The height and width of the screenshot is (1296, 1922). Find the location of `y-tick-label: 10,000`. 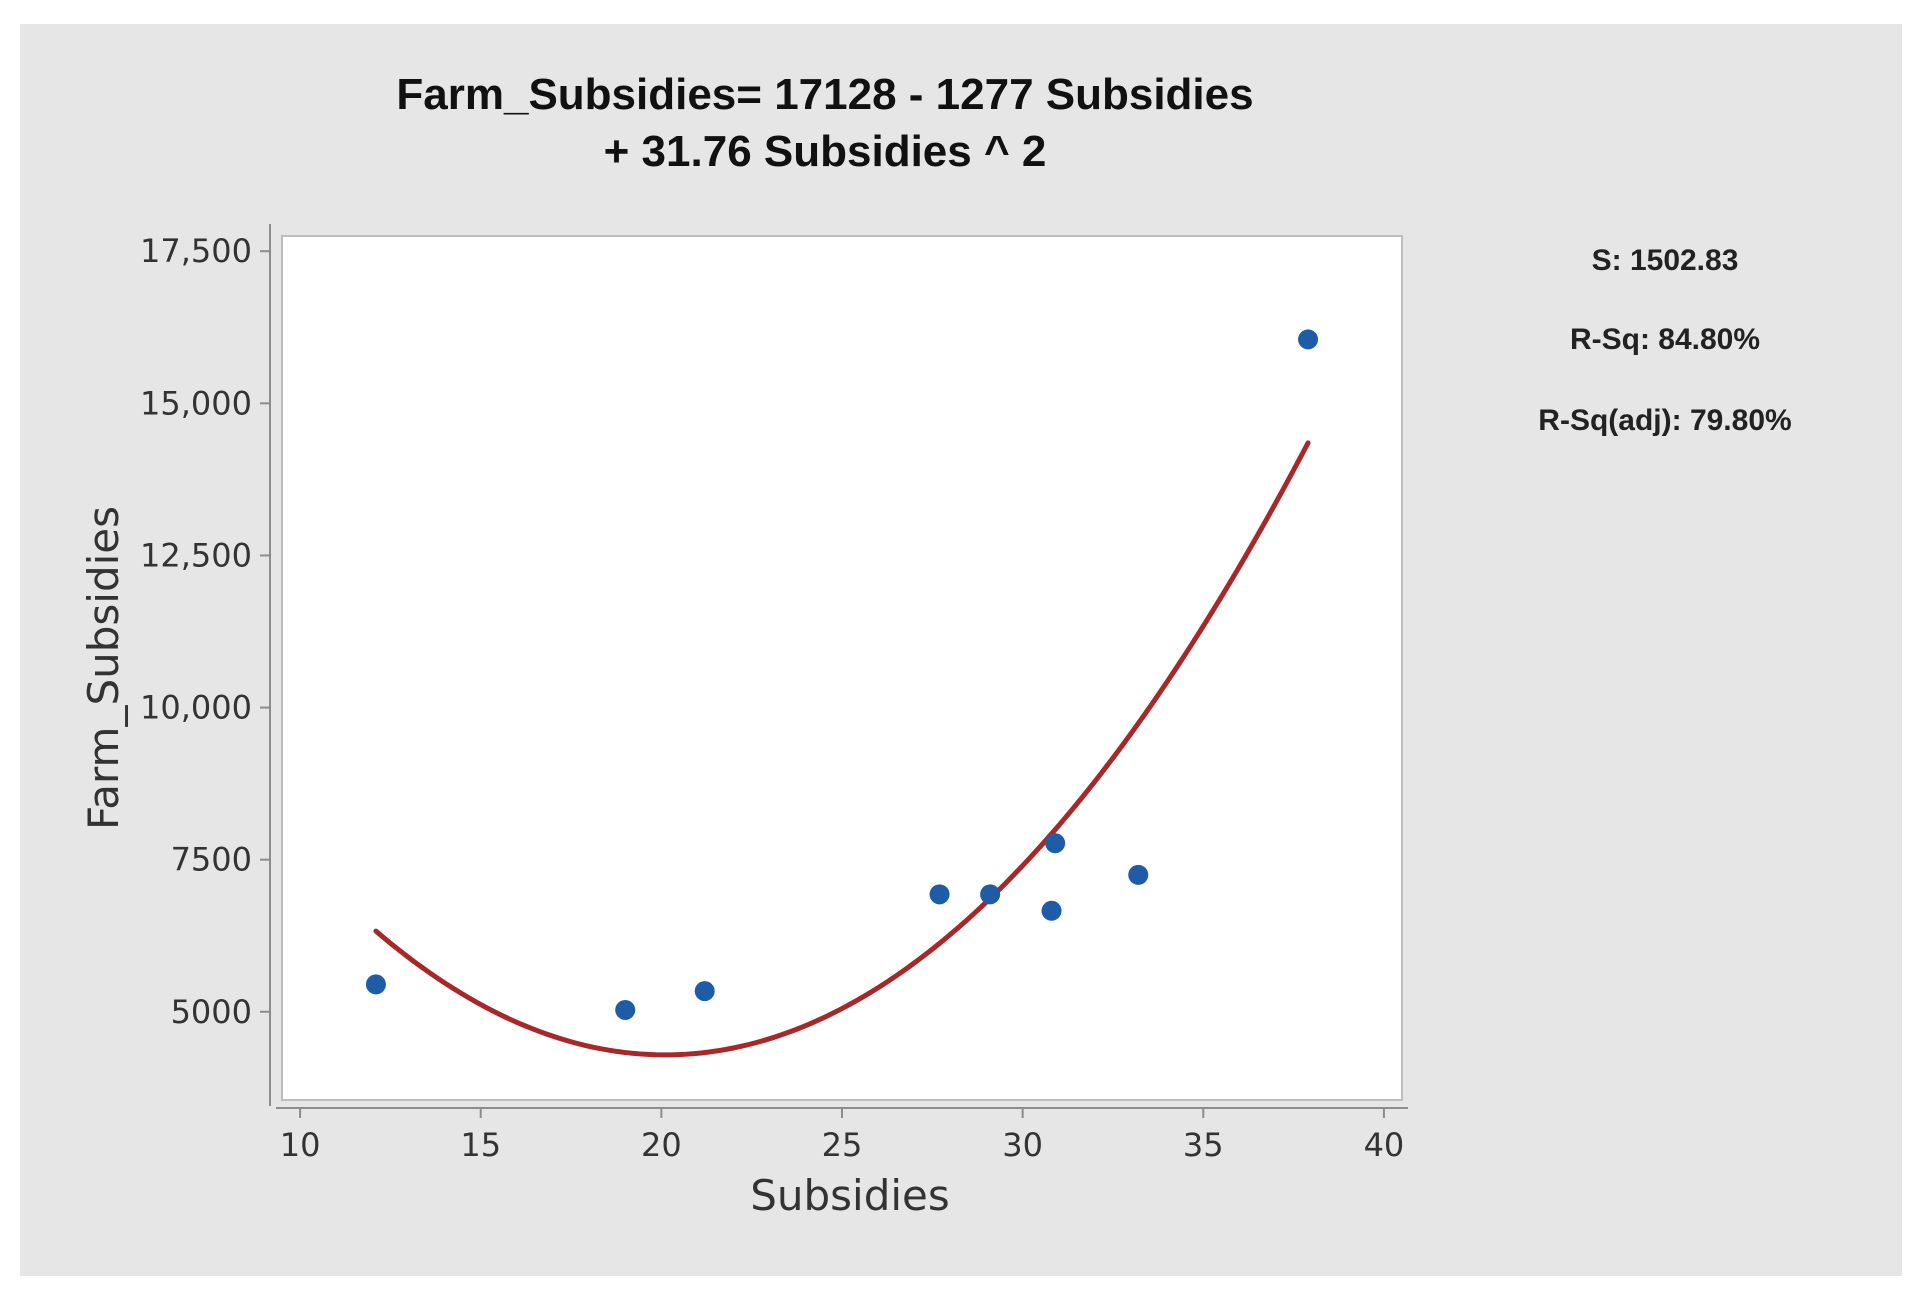

y-tick-label: 10,000 is located at coordinates (196, 708).